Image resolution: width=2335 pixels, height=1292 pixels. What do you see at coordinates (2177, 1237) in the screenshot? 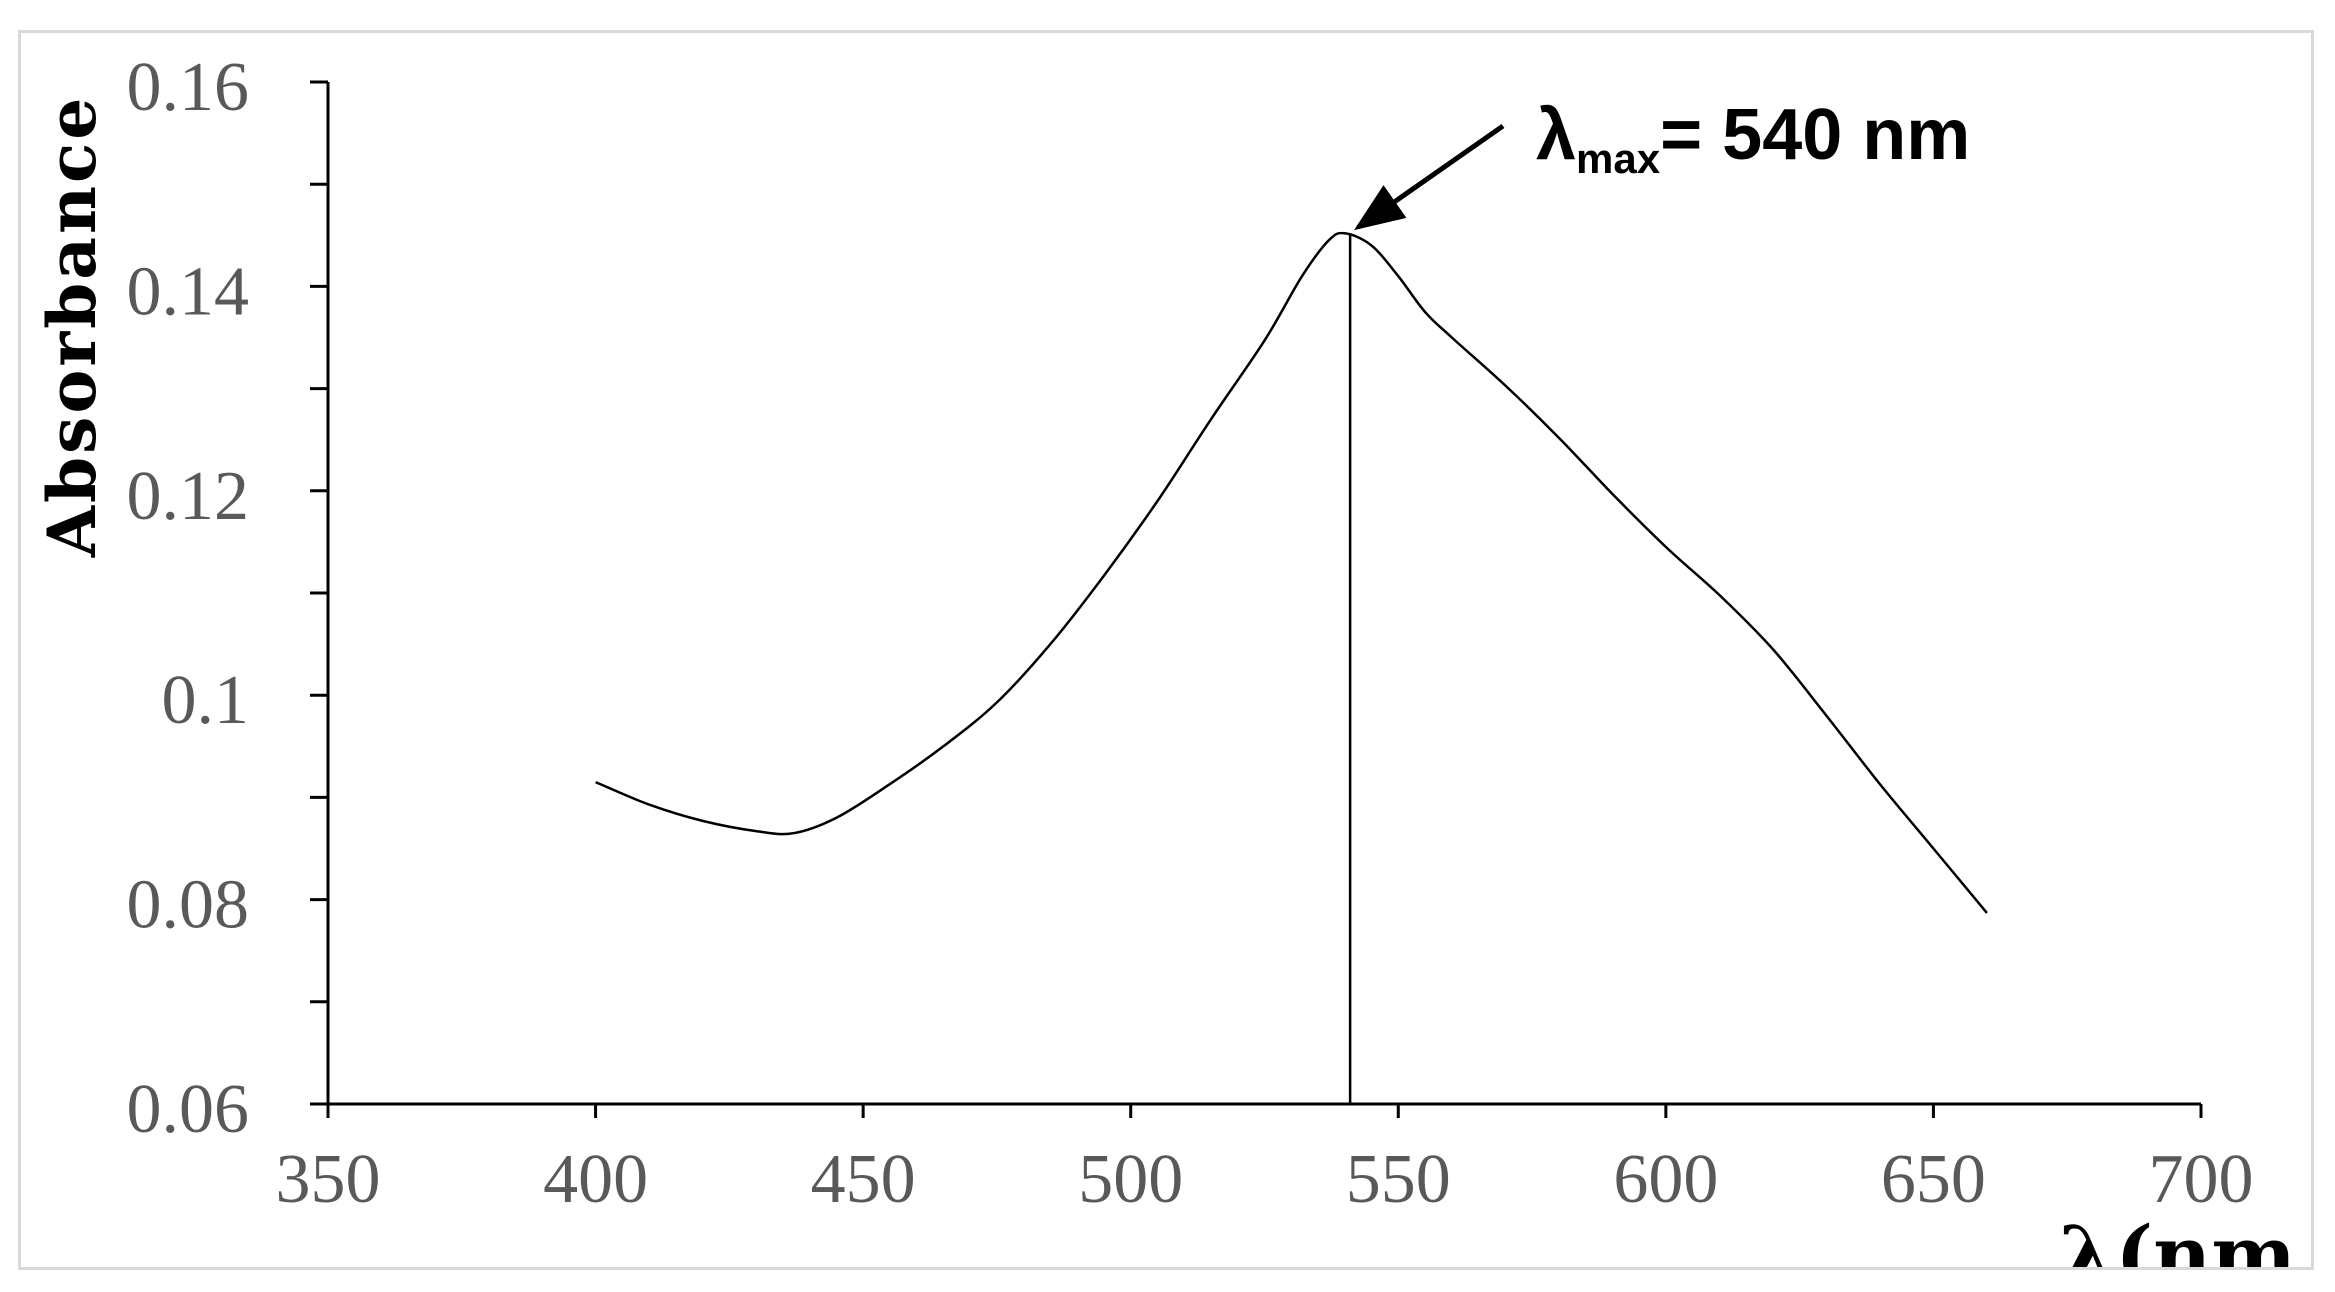
I see `x-axis-title: λ(nm` at bounding box center [2177, 1237].